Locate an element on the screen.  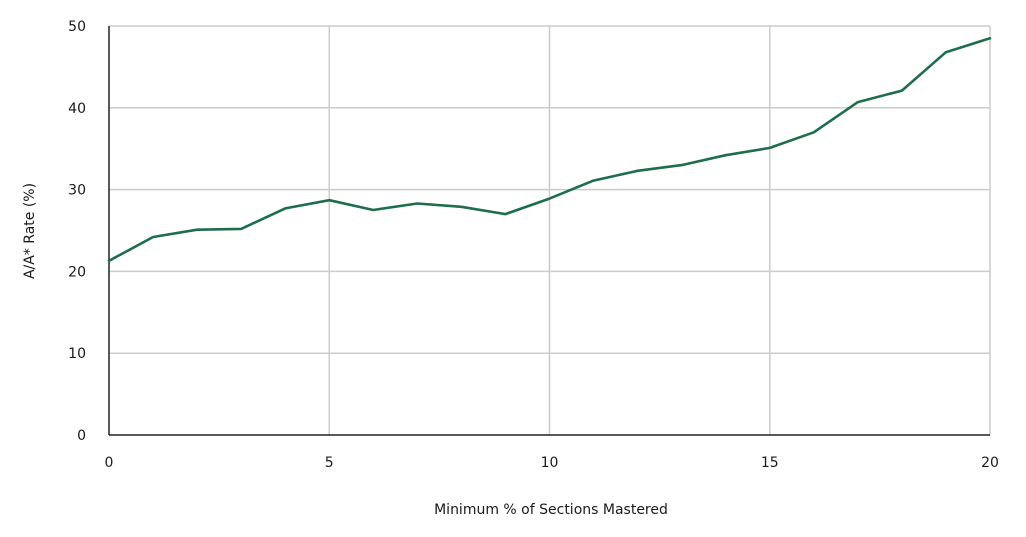
y-tick-label: 30 is located at coordinates (77, 191).